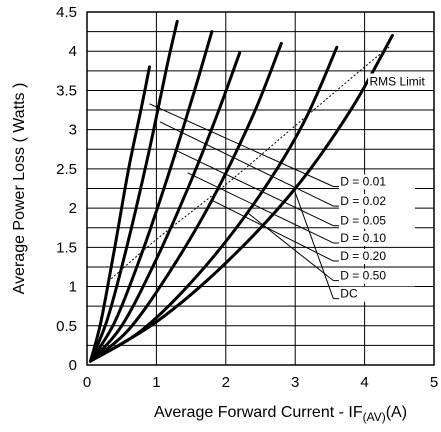 The height and width of the screenshot is (432, 441). I want to click on y-tick-label: 4.5, so click(66, 12).